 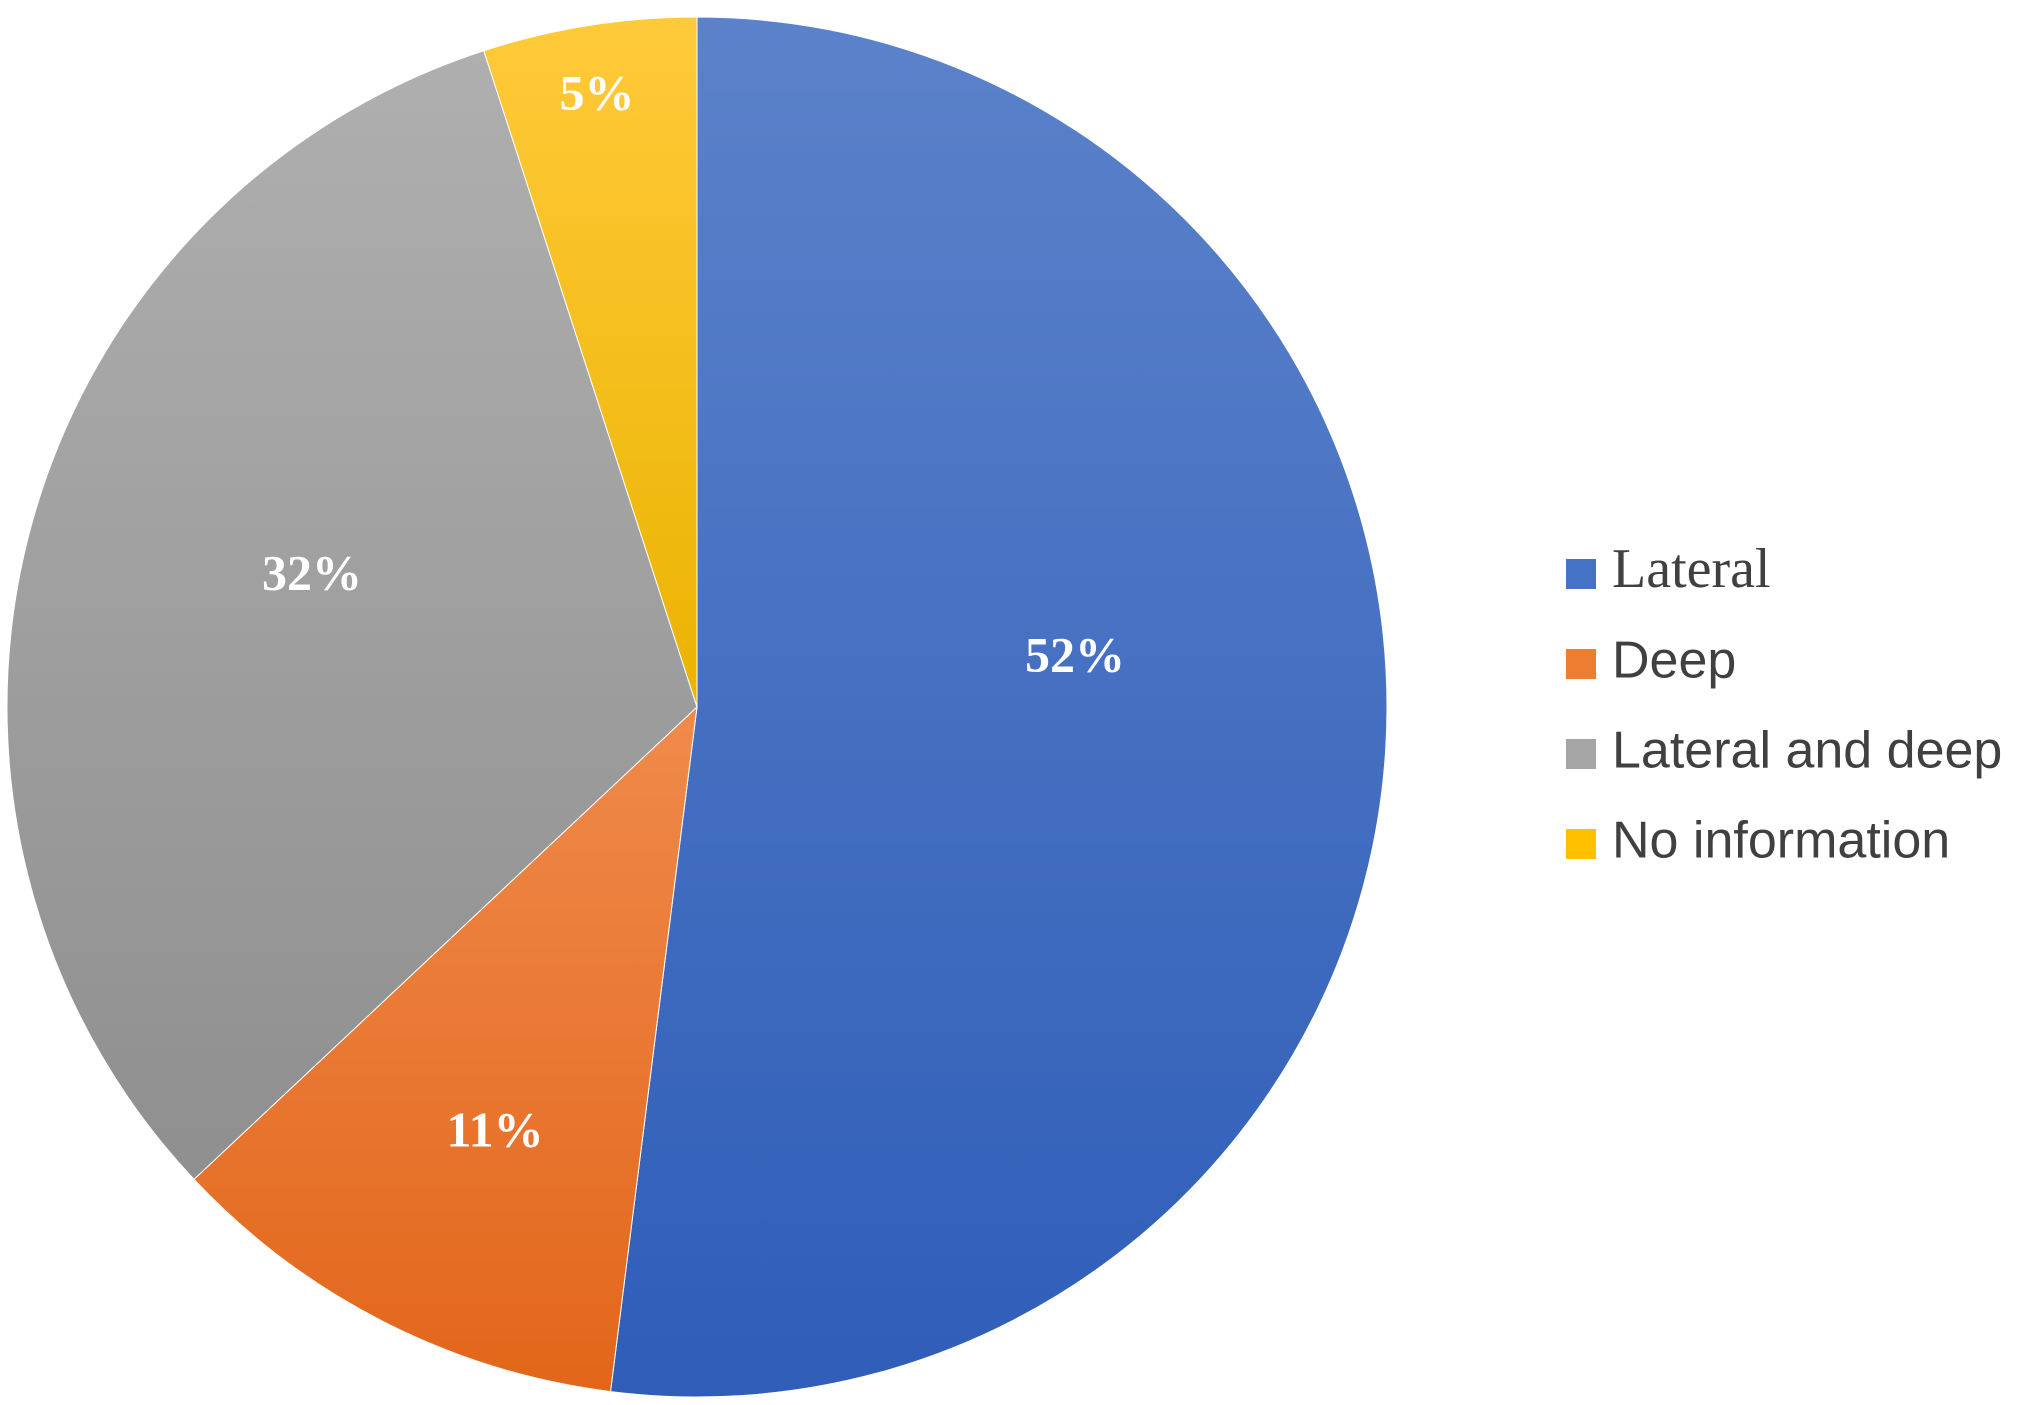 What do you see at coordinates (590, 362) in the screenshot?
I see `pie-slice-no-information` at bounding box center [590, 362].